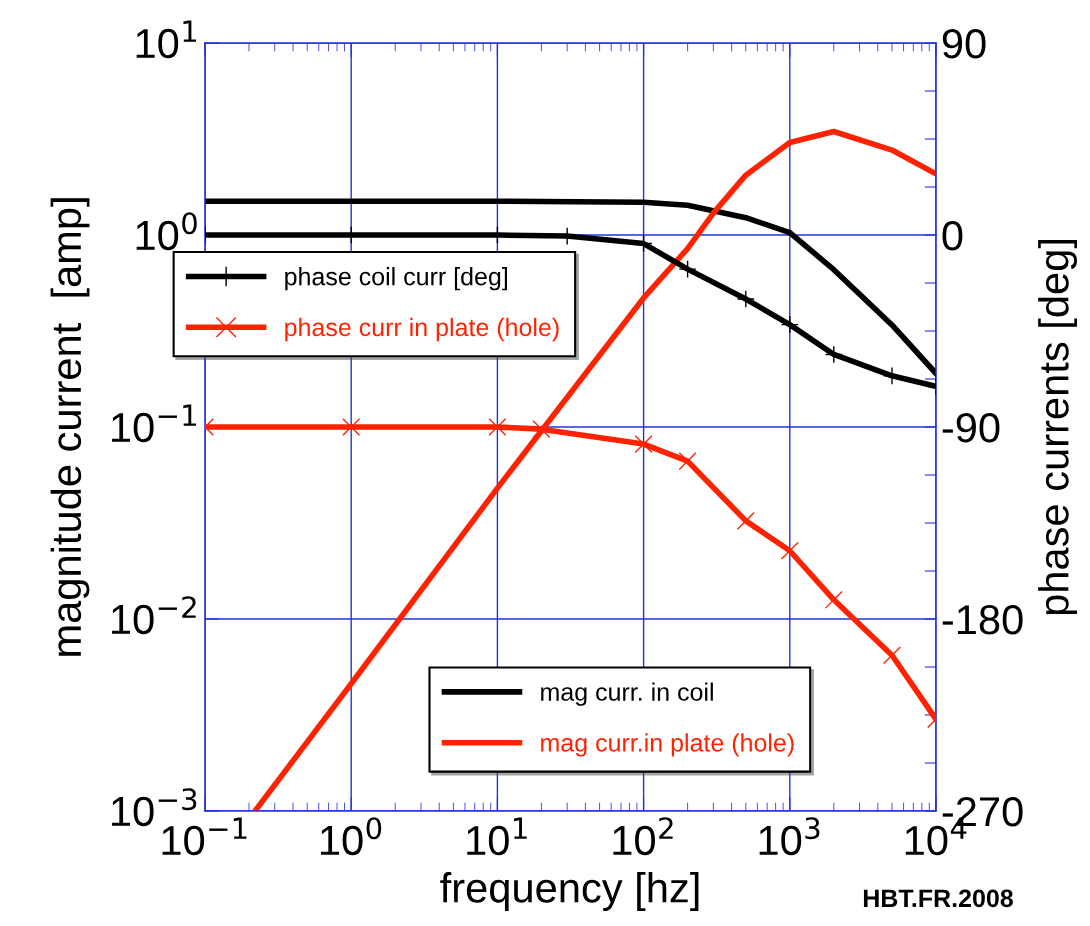 The width and height of the screenshot is (1090, 926). I want to click on legend-label: phase curr in plate (hole), so click(422, 329).